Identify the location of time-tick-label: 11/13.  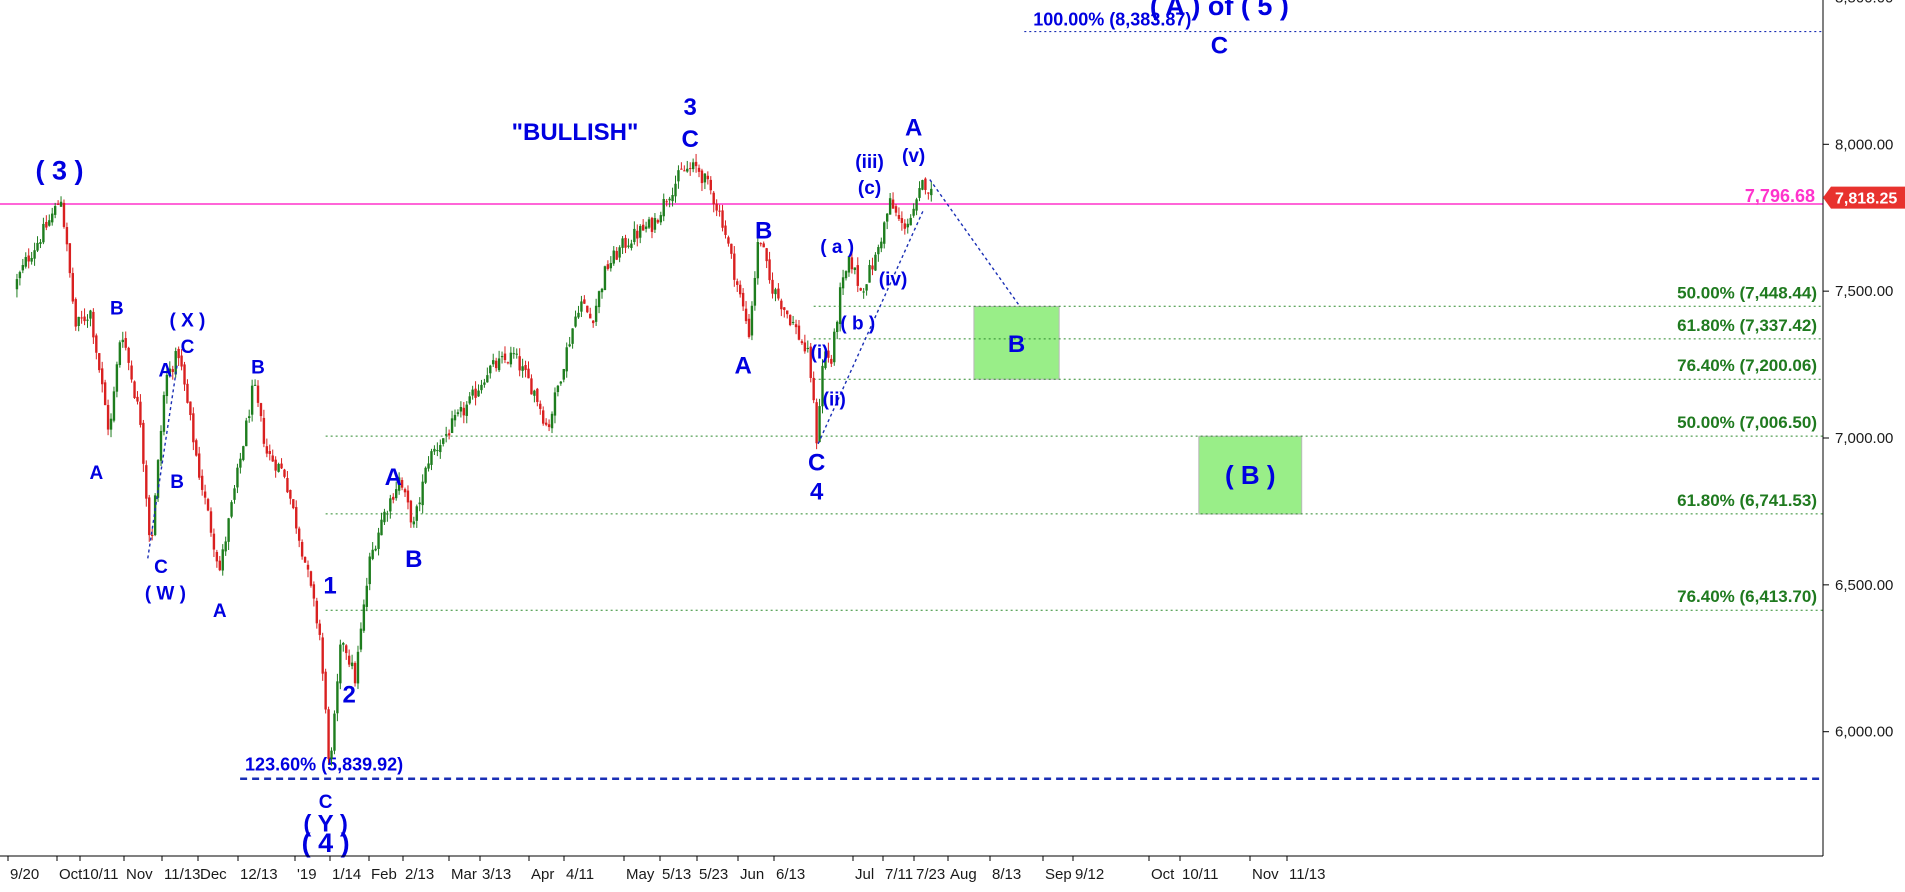
(1307, 874).